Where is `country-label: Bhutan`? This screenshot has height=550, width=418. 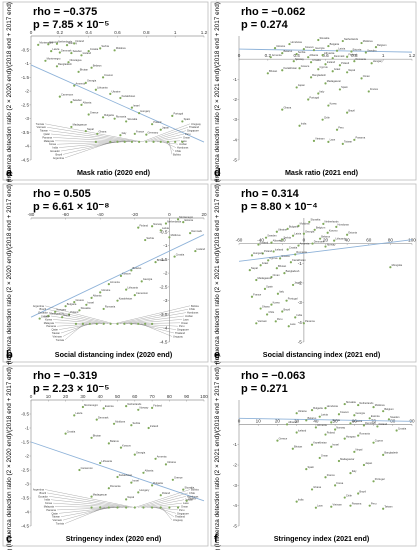
country-label: Bhutan is located at coordinates (97, 436).